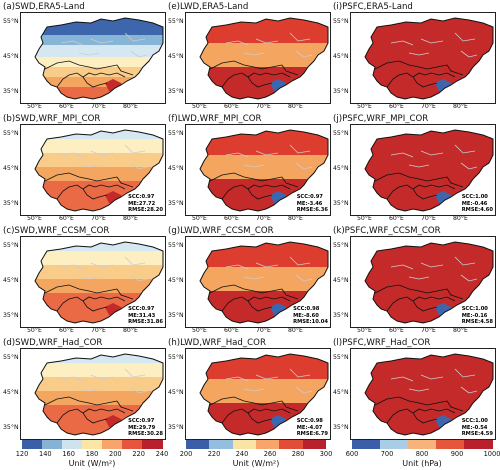  What do you see at coordinates (352, 454) in the screenshot?
I see `colorbar-tick-label: 600` at bounding box center [352, 454].